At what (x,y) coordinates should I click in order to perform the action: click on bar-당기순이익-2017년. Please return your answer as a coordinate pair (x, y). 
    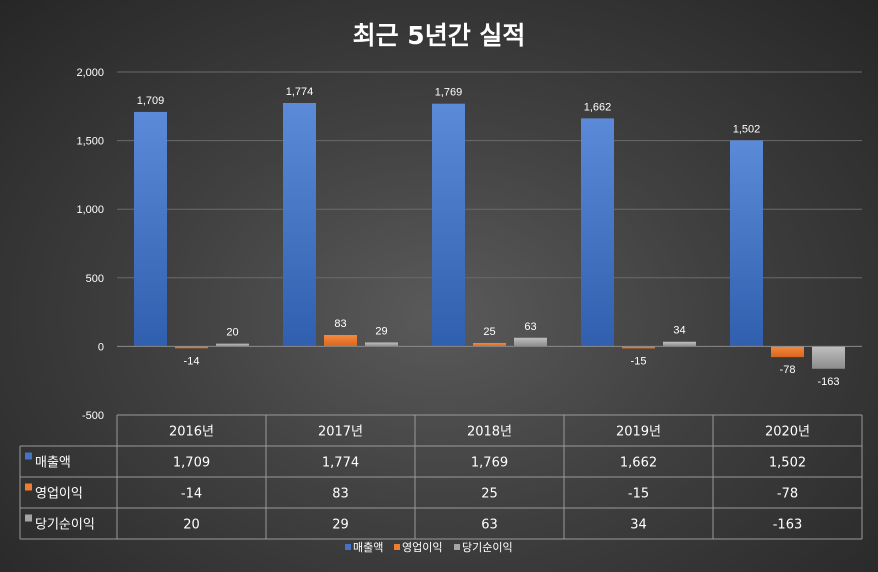
    Looking at the image, I should click on (381, 344).